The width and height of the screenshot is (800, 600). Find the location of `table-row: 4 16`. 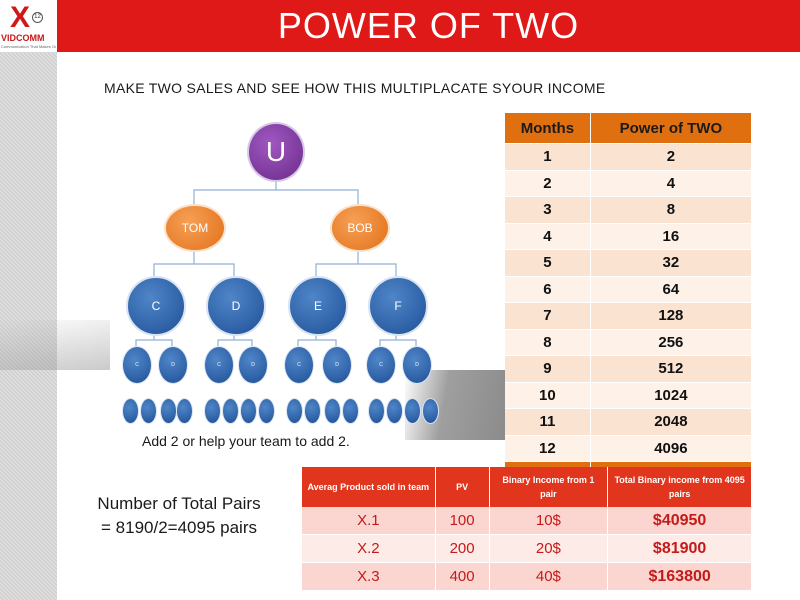

table-row: 4 16 is located at coordinates (629, 236).